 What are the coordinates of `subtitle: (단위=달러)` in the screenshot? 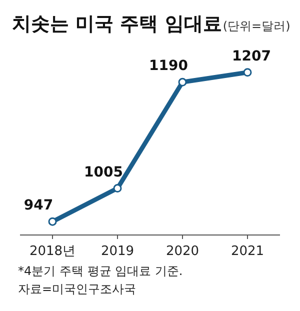 It's located at (256, 26).